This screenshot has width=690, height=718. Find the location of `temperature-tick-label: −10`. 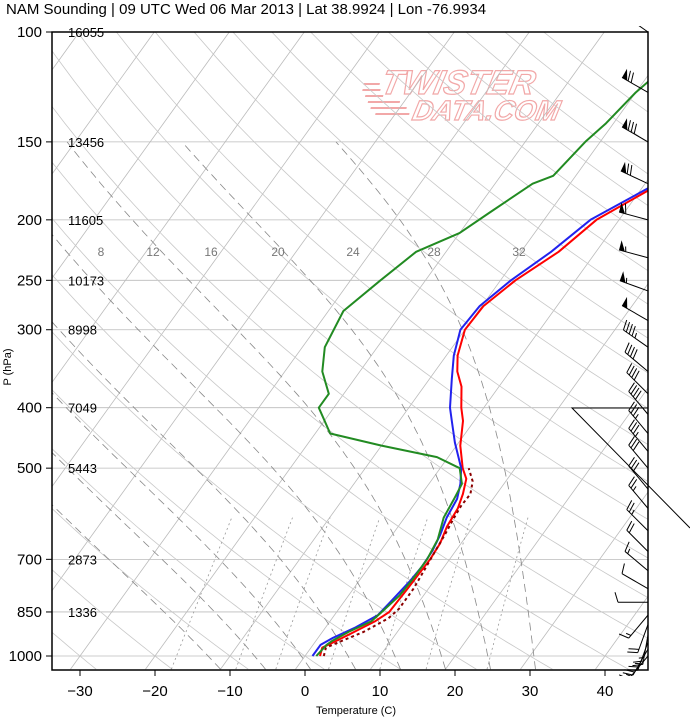

temperature-tick-label: −10 is located at coordinates (229, 691).